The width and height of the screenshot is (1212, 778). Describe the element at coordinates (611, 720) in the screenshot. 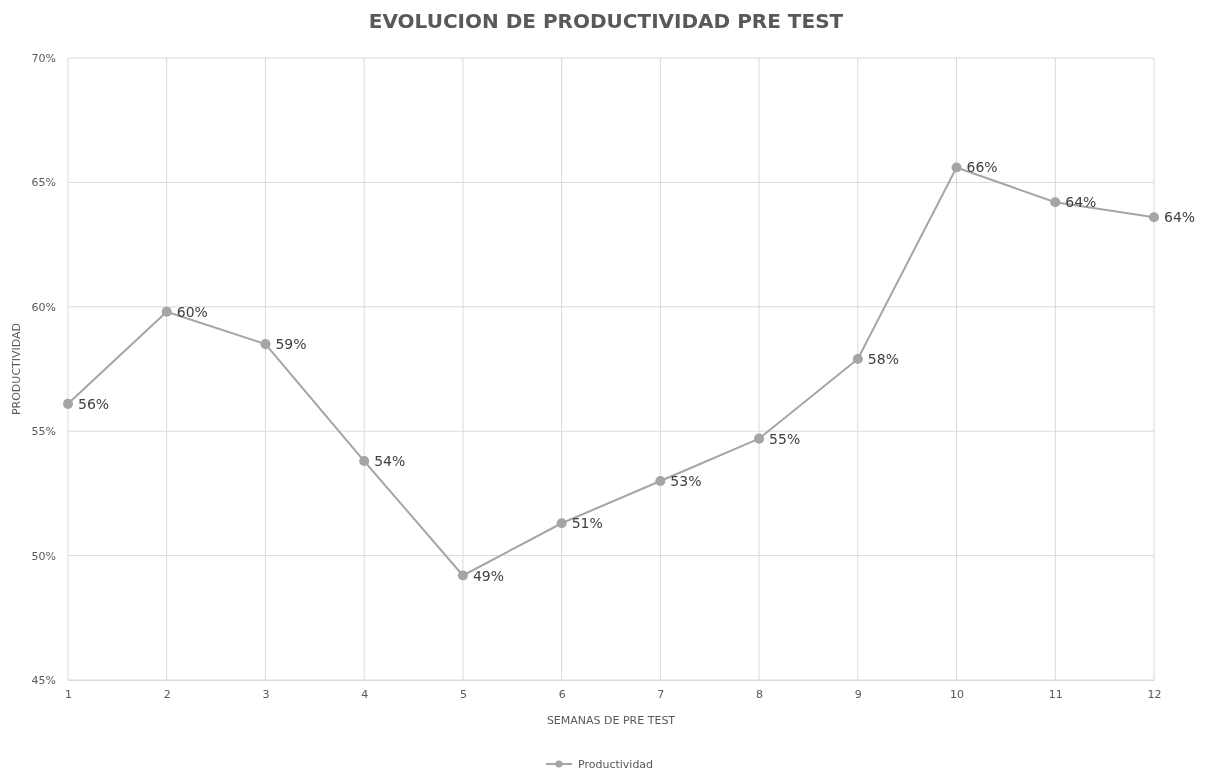

I see `x-axis-title: SEMANAS DE PRE TEST` at that location.